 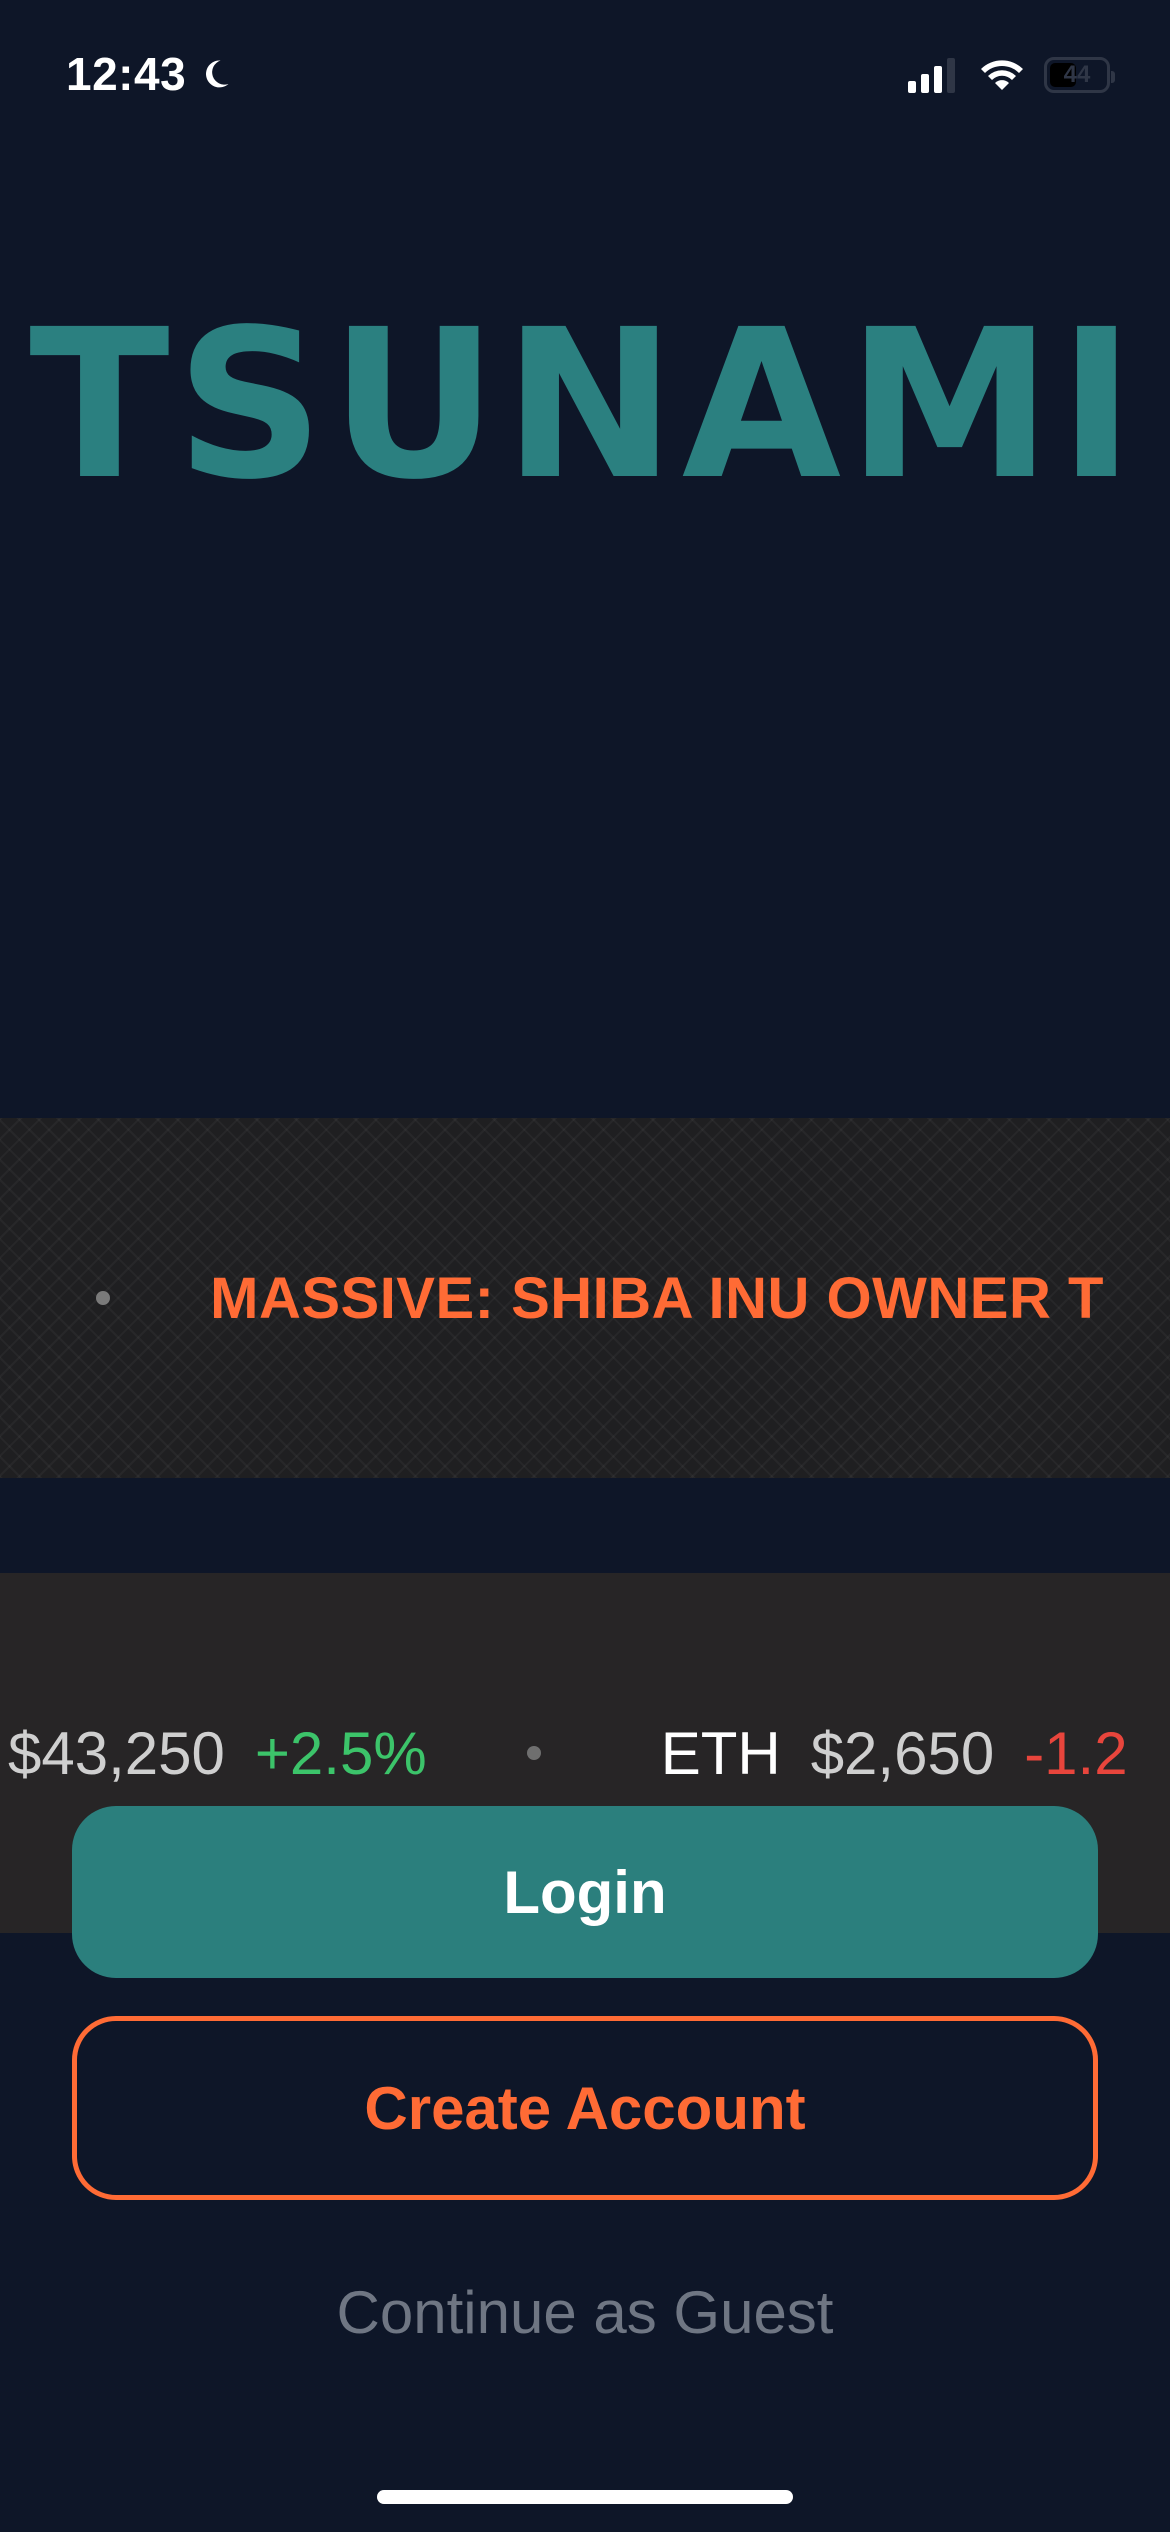 What do you see at coordinates (1063, 75) in the screenshot?
I see `battery-fill` at bounding box center [1063, 75].